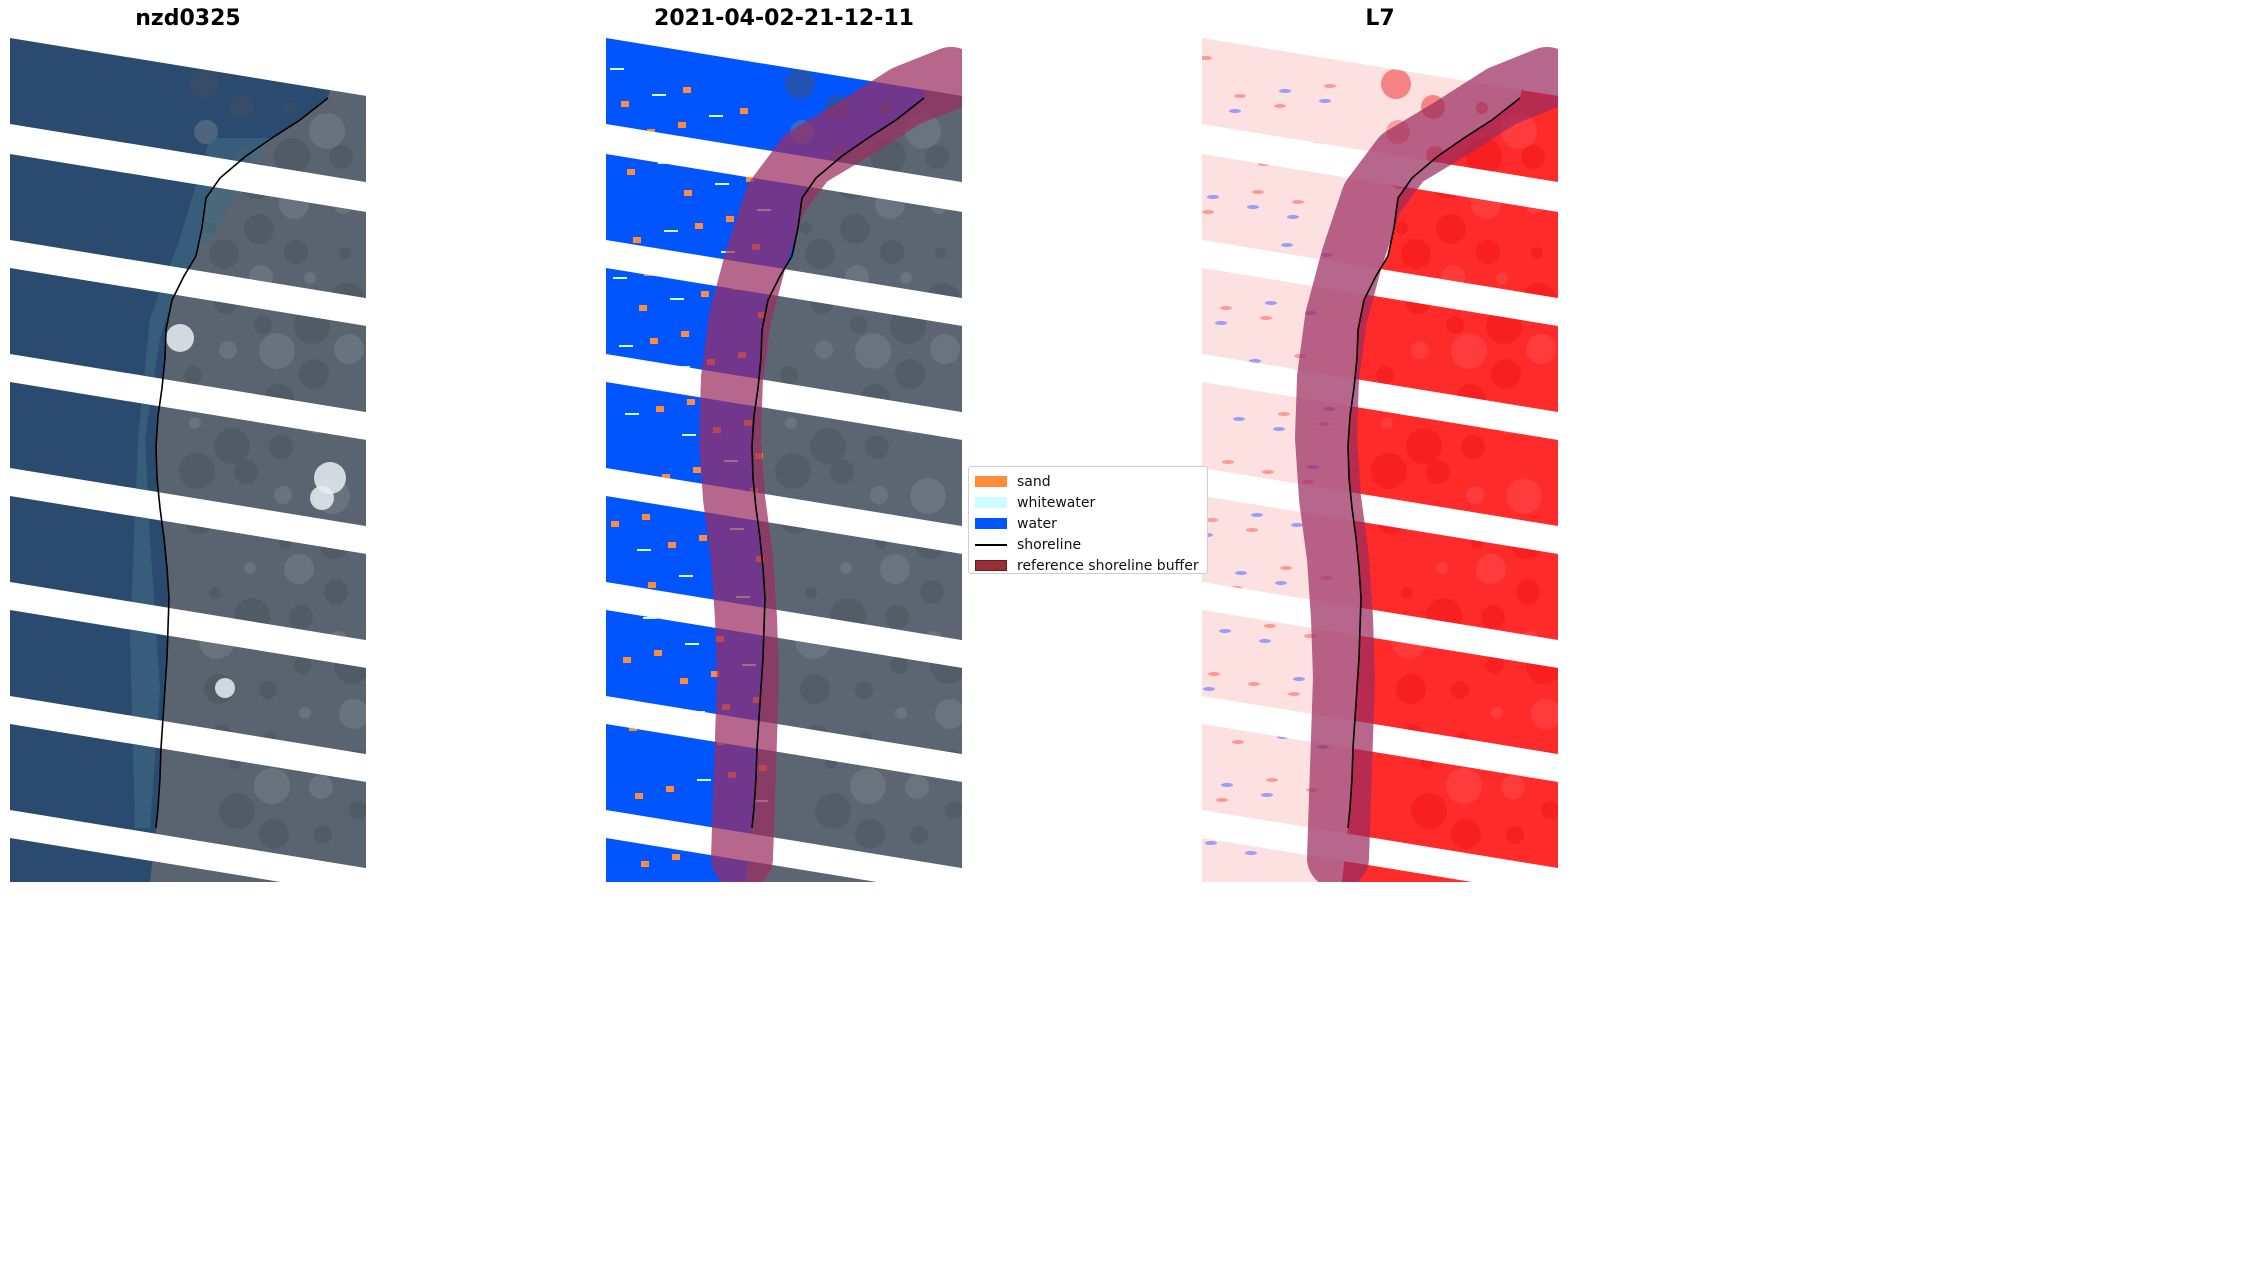  Describe the element at coordinates (991, 481) in the screenshot. I see `legend-swatch-sand` at that location.